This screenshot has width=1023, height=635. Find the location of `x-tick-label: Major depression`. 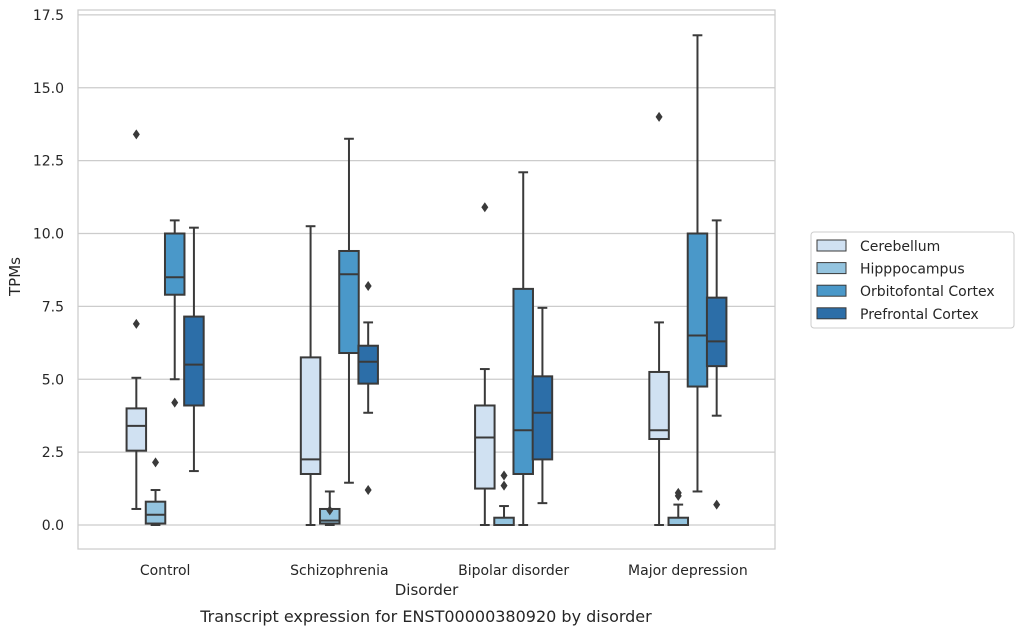

x-tick-label: Major depression is located at coordinates (688, 571).